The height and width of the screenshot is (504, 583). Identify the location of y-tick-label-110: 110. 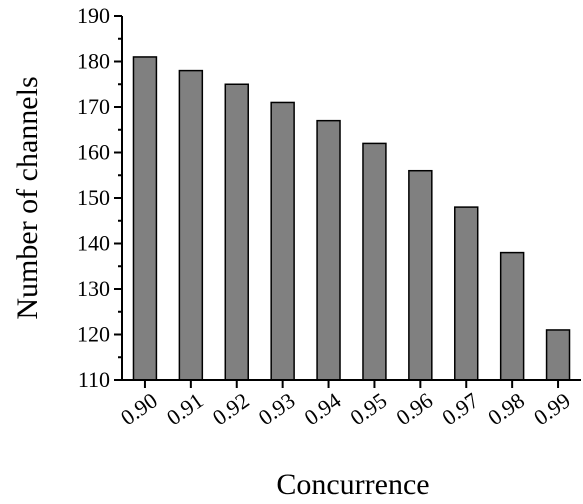
(94, 379).